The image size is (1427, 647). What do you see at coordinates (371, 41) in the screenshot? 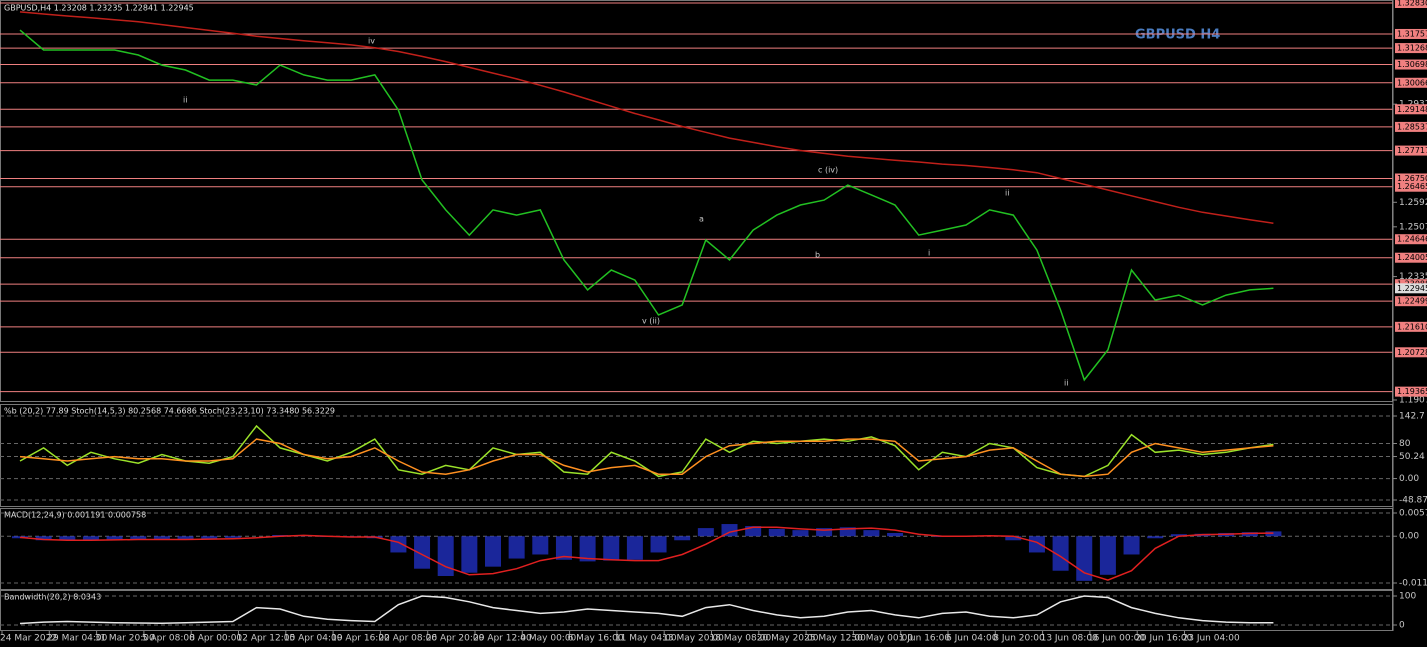
I see `wave-label: iv` at bounding box center [371, 41].